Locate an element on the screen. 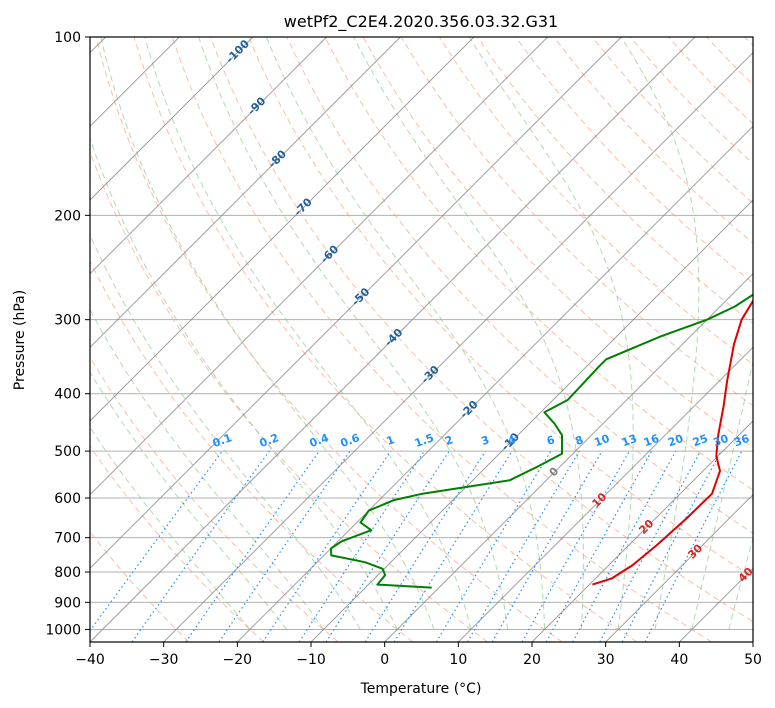  mixing-ratio-label: 20 is located at coordinates (675, 441).